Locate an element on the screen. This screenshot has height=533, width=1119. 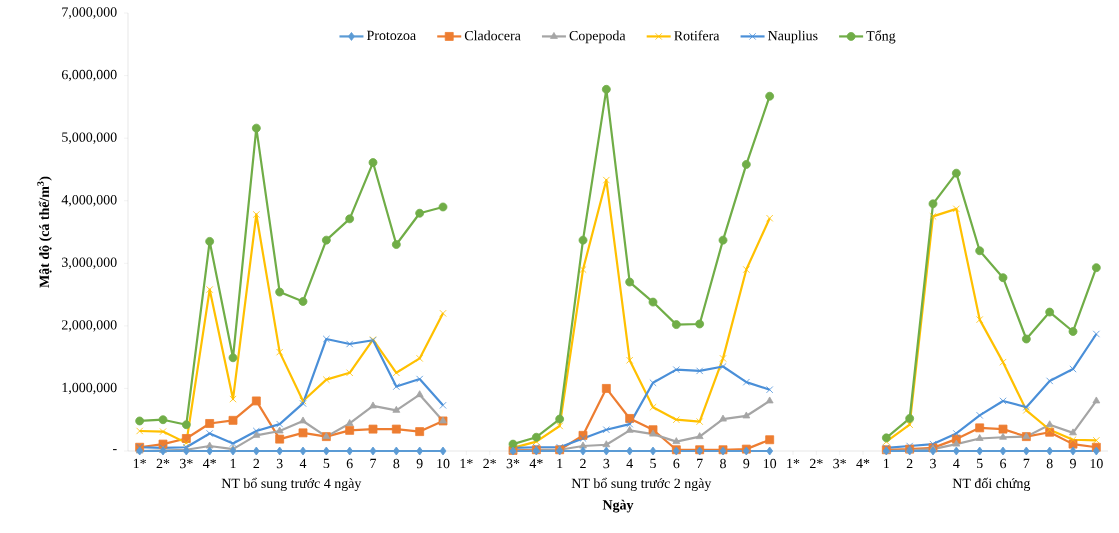
text: NT bổ sung trước 2 ngày is located at coordinates (641, 484).